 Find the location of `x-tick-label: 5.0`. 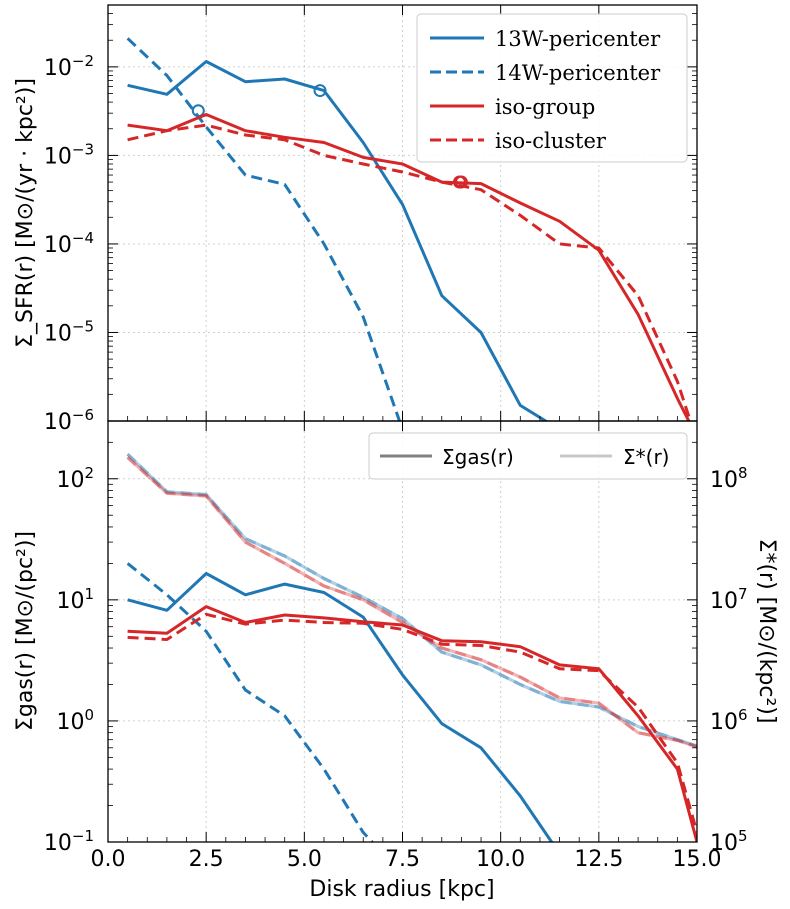

x-tick-label: 5.0 is located at coordinates (304, 859).